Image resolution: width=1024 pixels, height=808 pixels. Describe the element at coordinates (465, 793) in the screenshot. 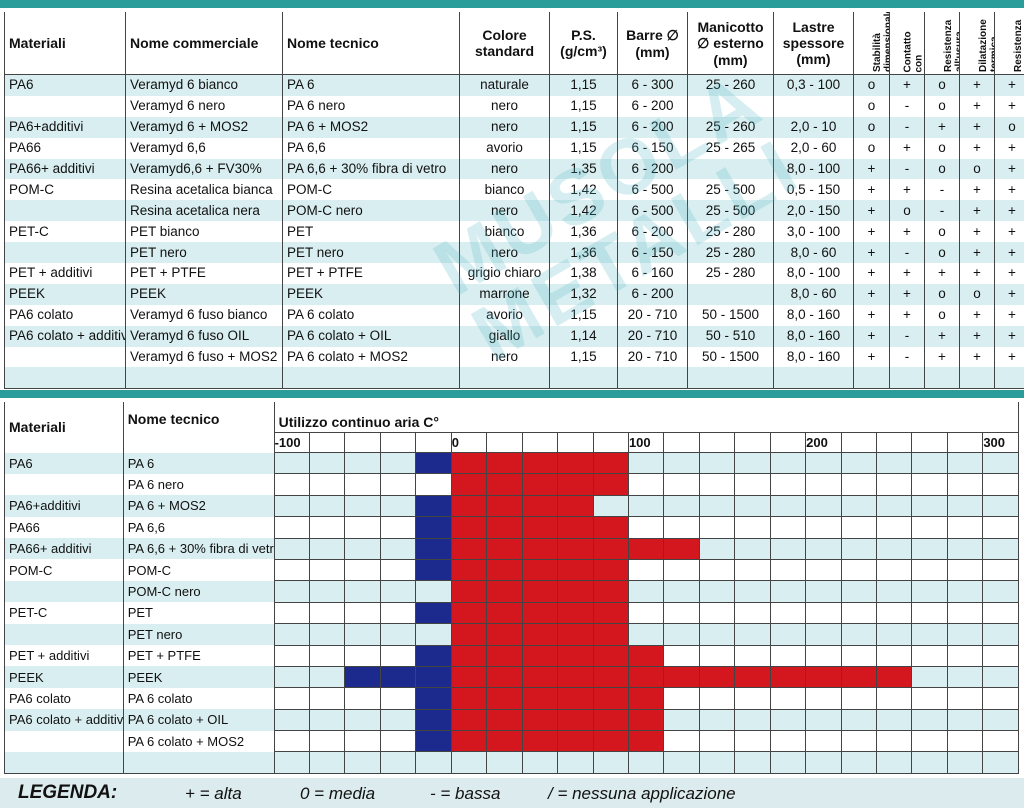

I see `legend-item-bassa: - = bassa` at that location.